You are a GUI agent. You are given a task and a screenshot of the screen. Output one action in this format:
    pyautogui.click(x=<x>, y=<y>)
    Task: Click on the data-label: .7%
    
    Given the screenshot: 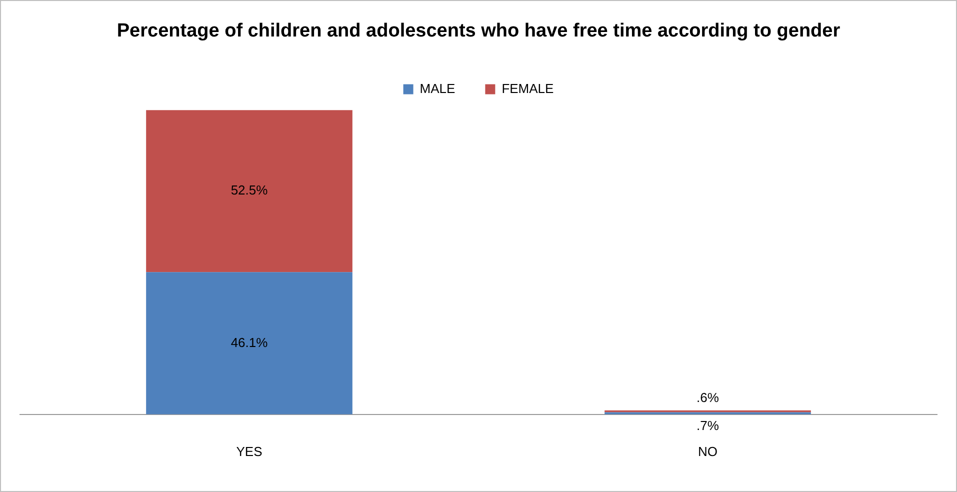 What is the action you would take?
    pyautogui.click(x=708, y=425)
    